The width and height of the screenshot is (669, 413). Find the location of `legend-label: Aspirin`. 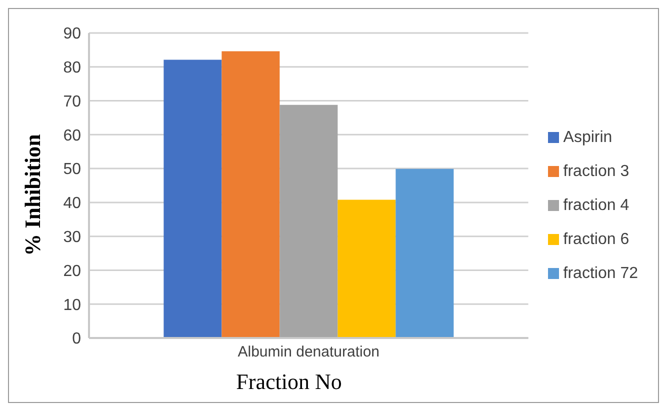

legend-label: Aspirin is located at coordinates (587, 137).